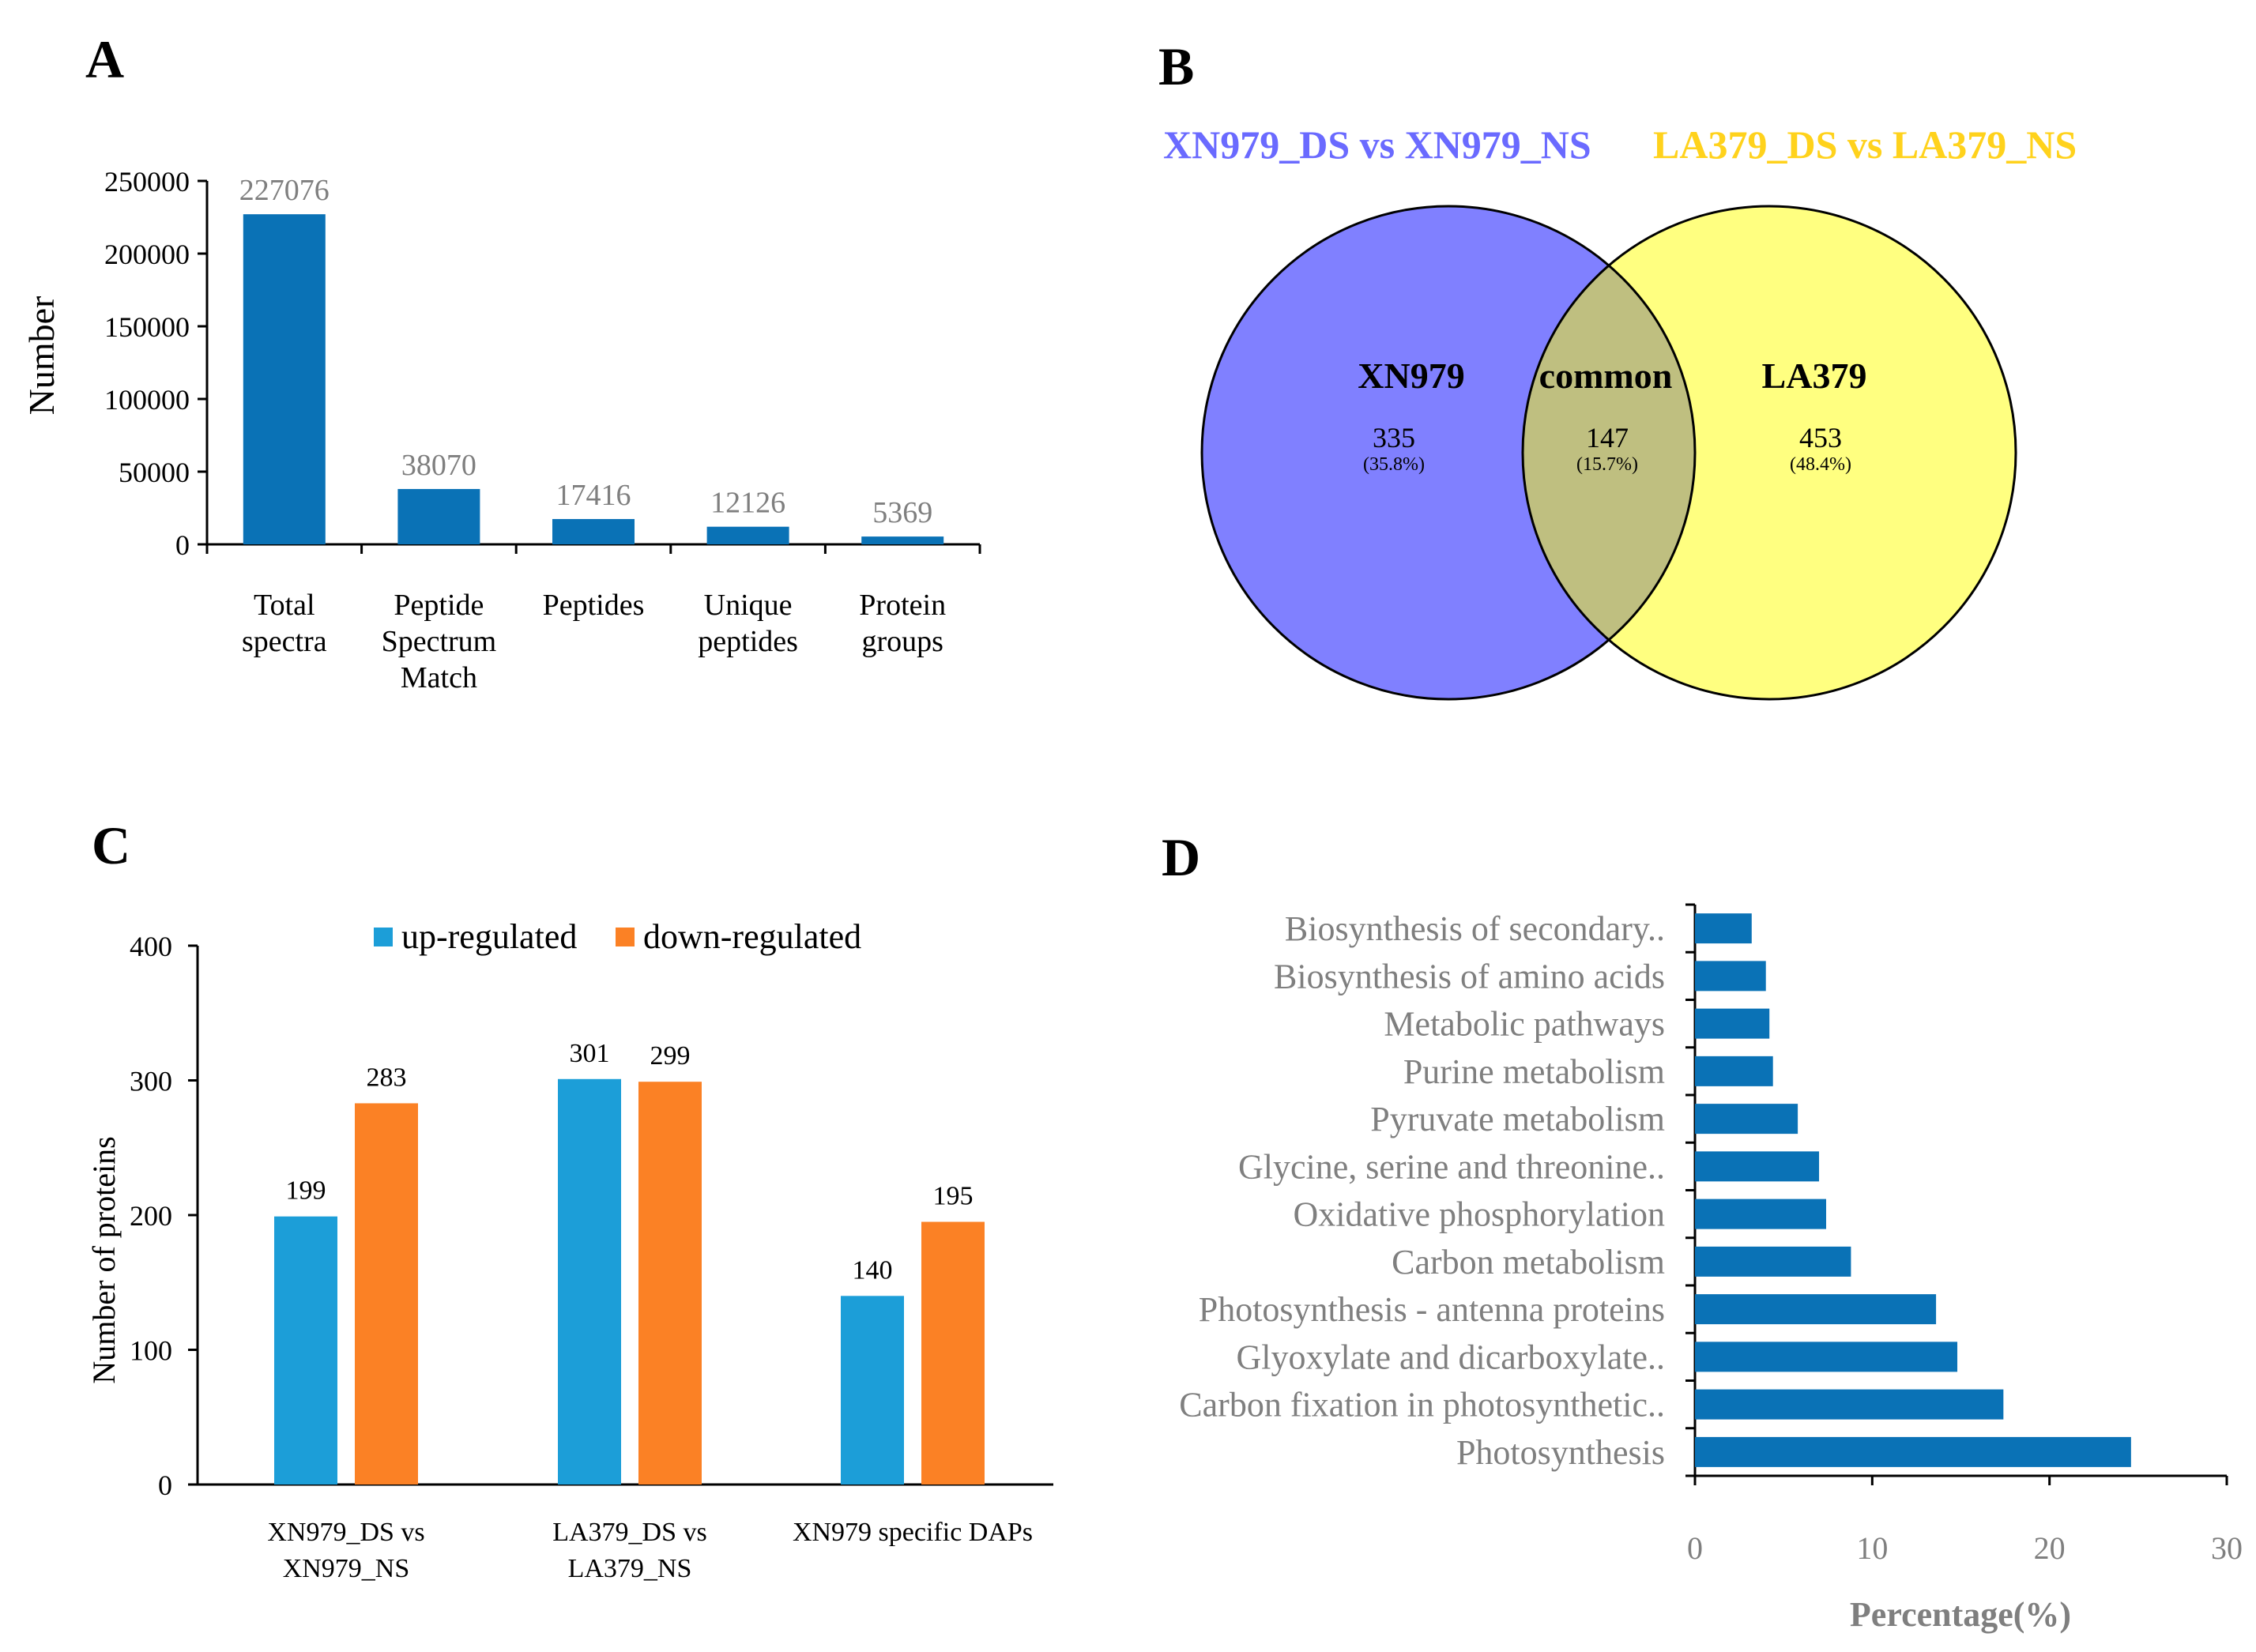 The width and height of the screenshot is (2256, 1652). What do you see at coordinates (629, 1532) in the screenshot?
I see `x-tick-label: LA379_DS vs` at bounding box center [629, 1532].